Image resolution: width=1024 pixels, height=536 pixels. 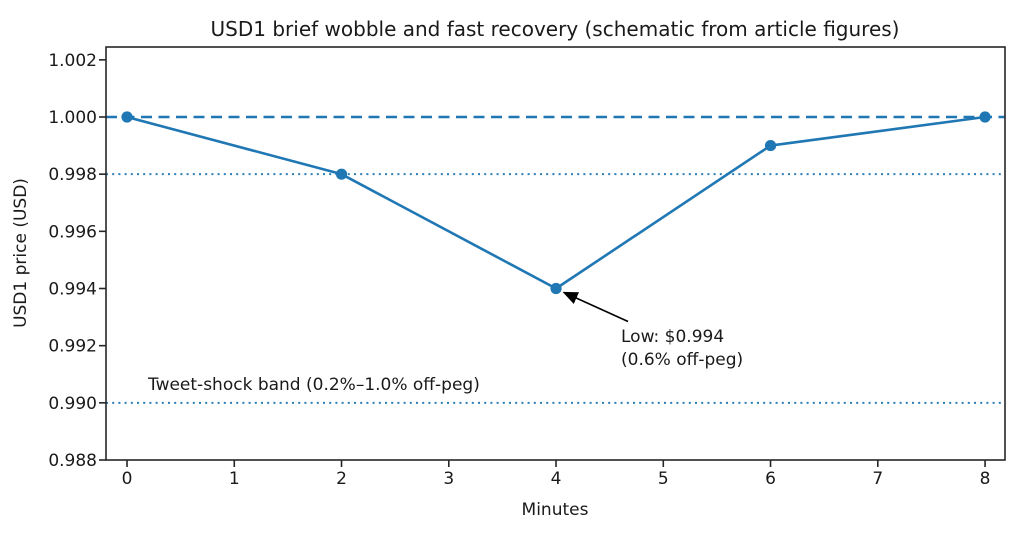 What do you see at coordinates (72, 232) in the screenshot?
I see `y-tick-label: 0.996` at bounding box center [72, 232].